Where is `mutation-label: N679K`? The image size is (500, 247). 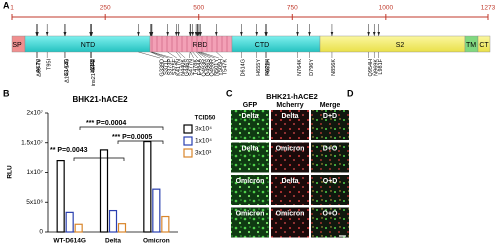
mutation-label: N679K is located at coordinates (268, 67).